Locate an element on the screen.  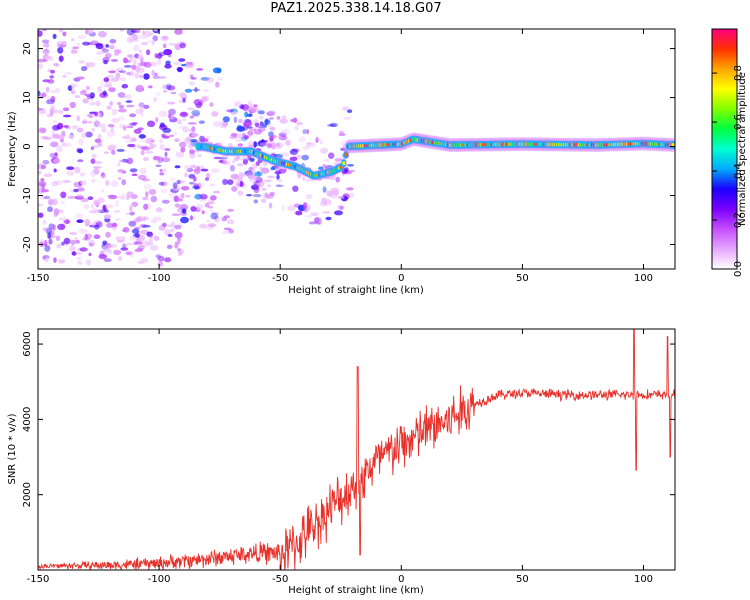
colorbar-tick-label: 0.6 is located at coordinates (738, 122).